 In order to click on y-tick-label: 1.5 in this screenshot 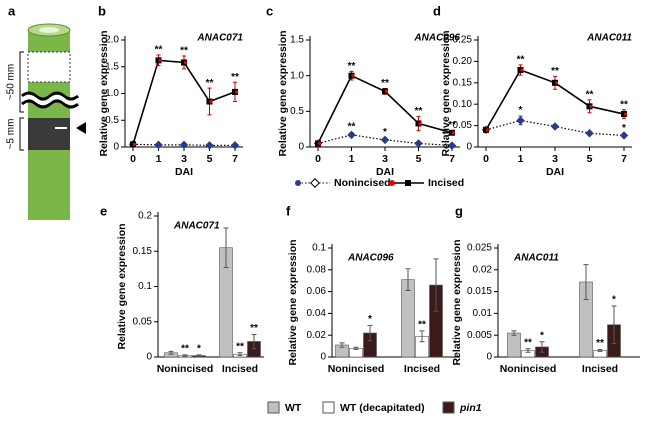, I will do `click(297, 40)`.